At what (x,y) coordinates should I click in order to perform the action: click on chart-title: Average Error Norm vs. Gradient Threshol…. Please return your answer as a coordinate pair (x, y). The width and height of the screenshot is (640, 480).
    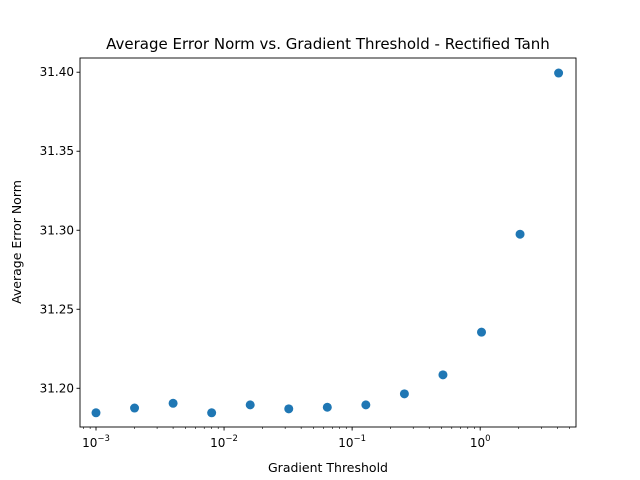
    Looking at the image, I should click on (328, 44).